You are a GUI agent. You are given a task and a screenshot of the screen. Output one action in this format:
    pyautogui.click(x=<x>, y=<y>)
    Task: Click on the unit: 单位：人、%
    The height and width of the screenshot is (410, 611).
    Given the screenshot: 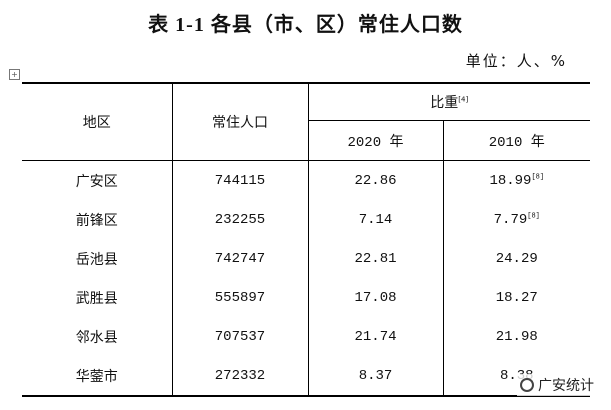 What is the action you would take?
    pyautogui.click(x=516, y=61)
    